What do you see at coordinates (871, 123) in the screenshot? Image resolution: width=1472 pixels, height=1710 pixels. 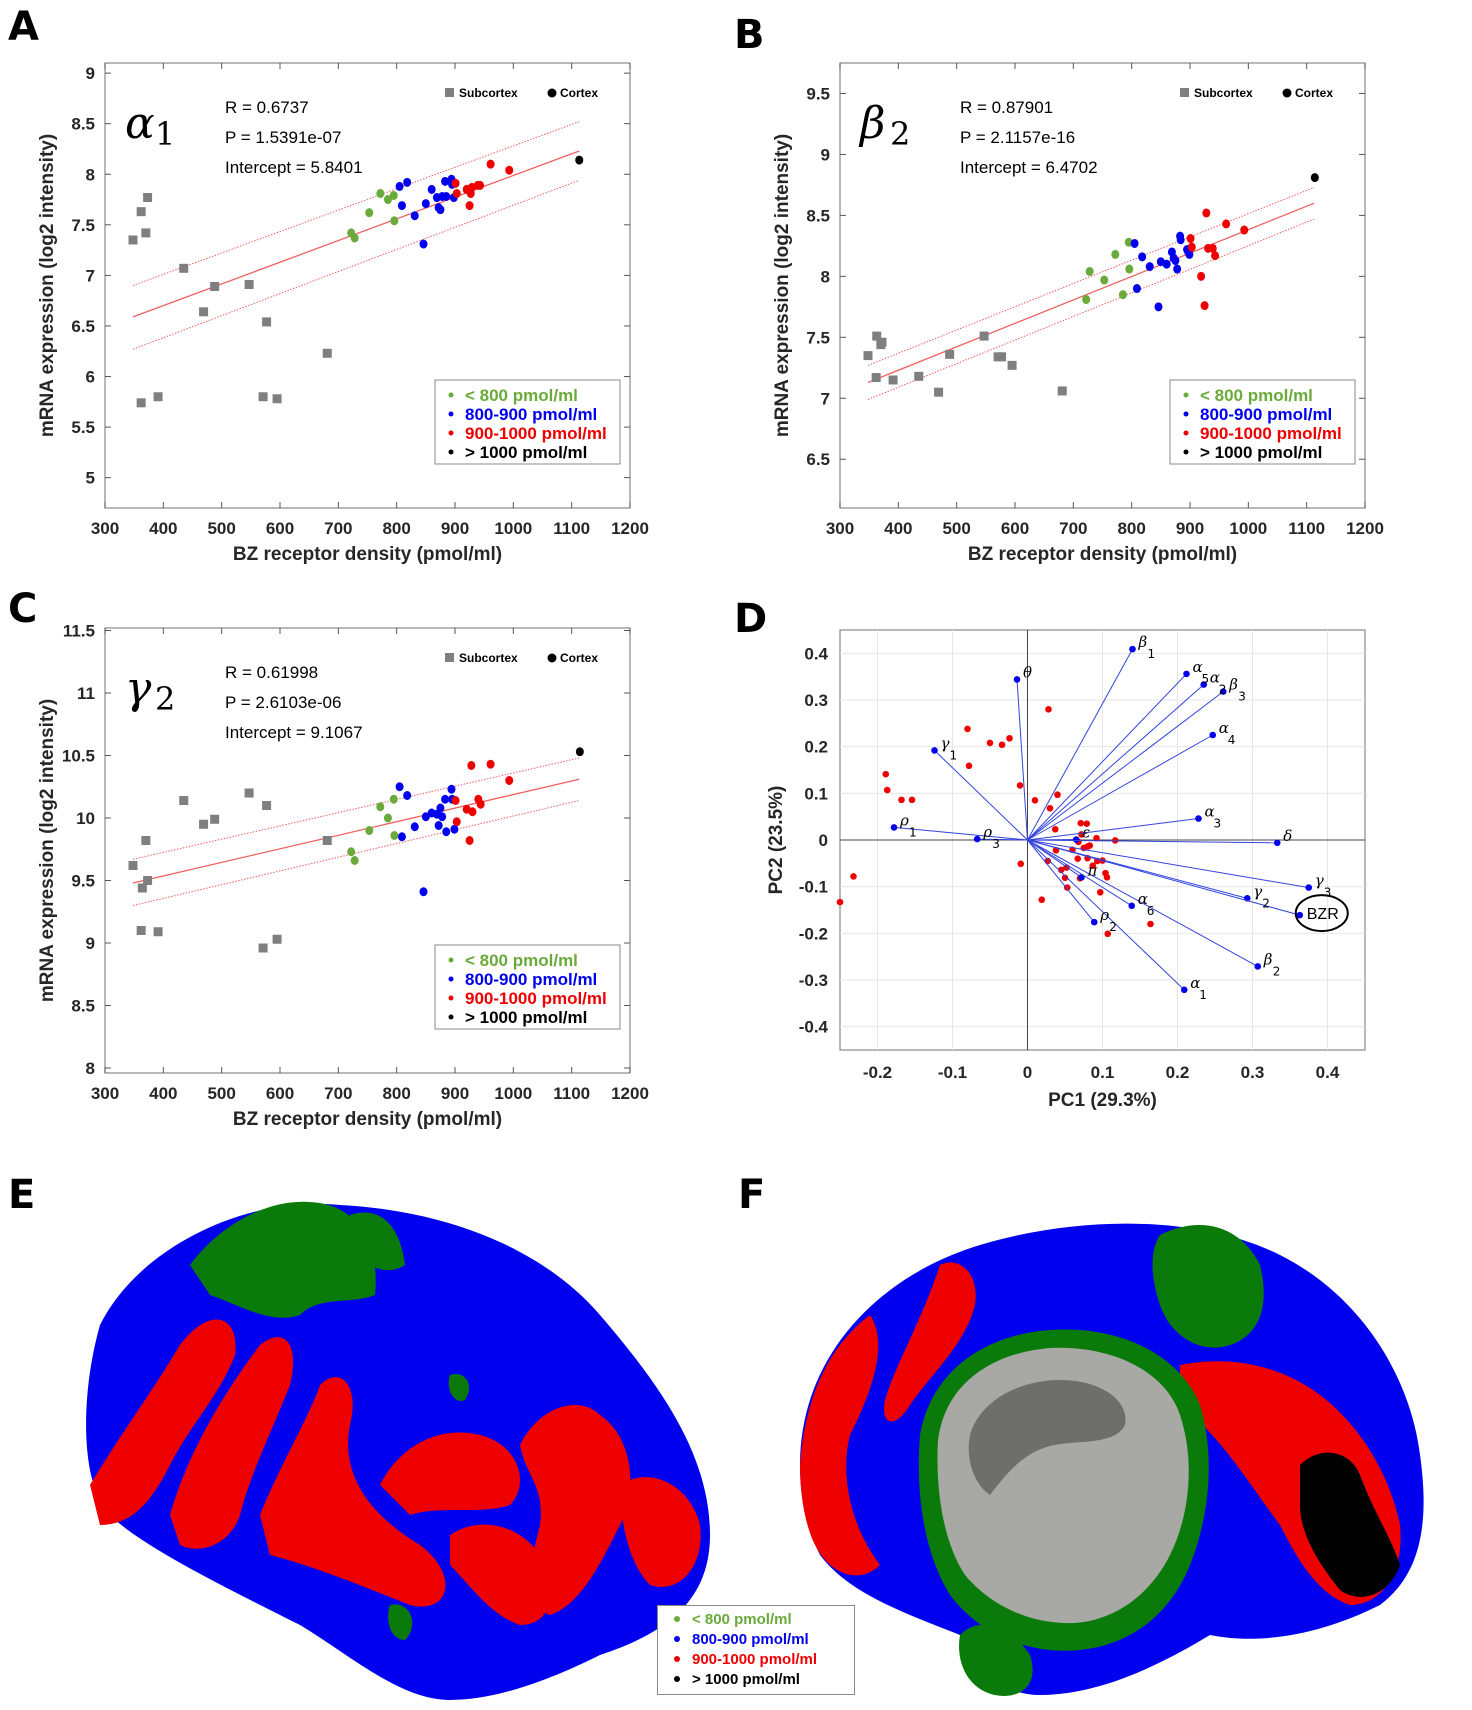 I see `subunit-label: β` at bounding box center [871, 123].